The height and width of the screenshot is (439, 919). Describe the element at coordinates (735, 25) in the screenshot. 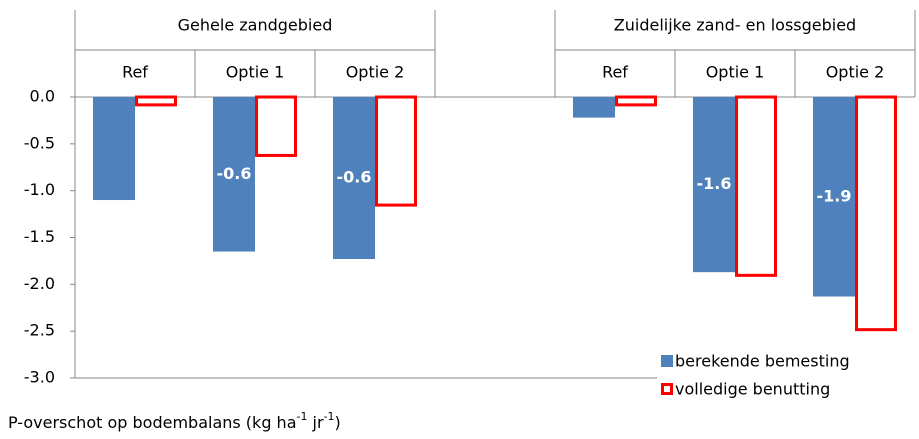

I see `group-label: Zuidelijke zand- en lossgebied` at that location.